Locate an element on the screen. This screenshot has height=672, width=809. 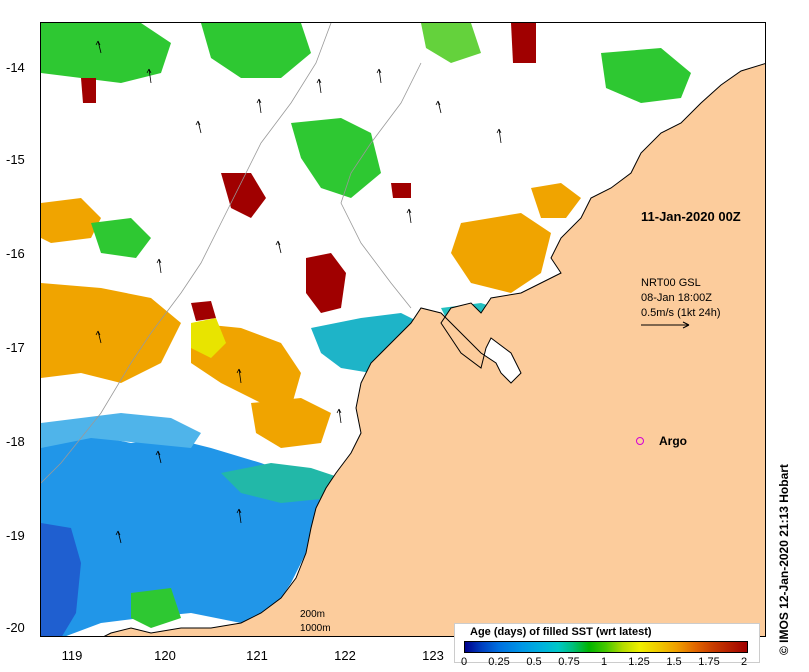
sst-orange-mid is located at coordinates (291, 423).